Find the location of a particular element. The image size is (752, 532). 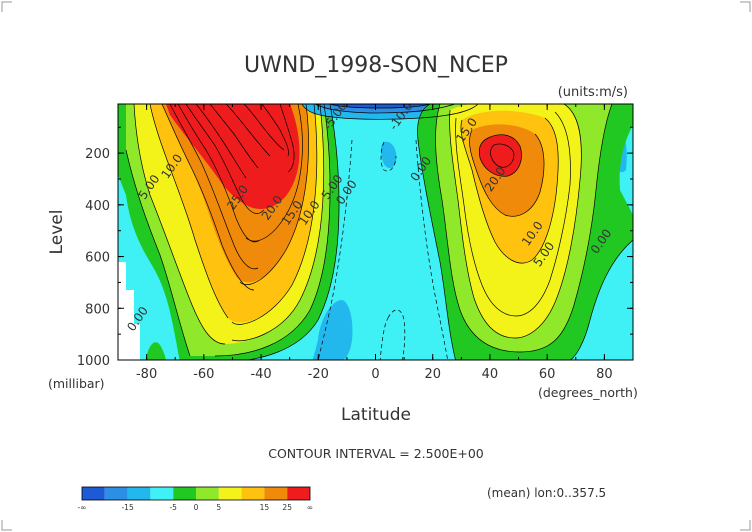

y-axis-label: Level is located at coordinates (57, 232).